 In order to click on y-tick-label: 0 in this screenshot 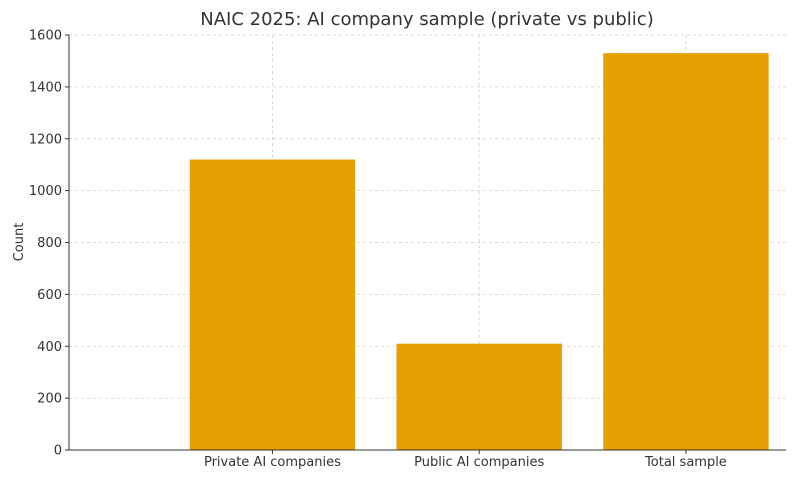, I will do `click(58, 451)`.